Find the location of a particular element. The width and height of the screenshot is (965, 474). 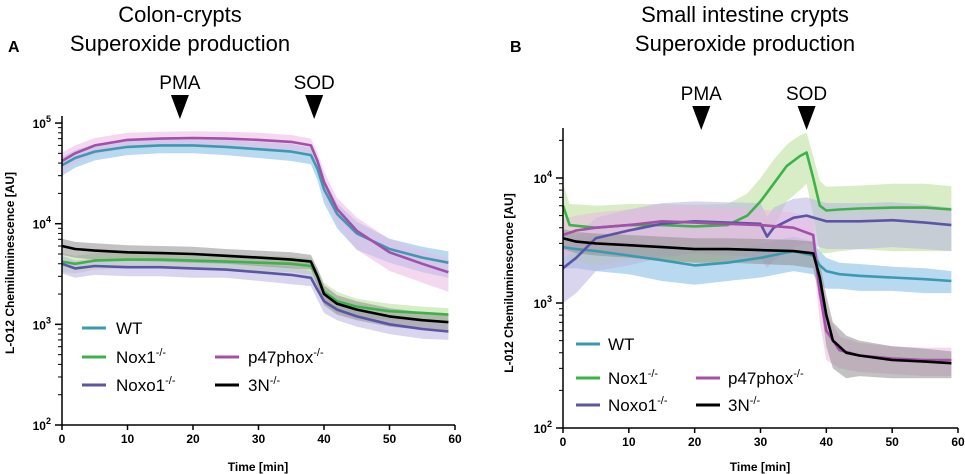

y-tick-label: 10⁵ is located at coordinates (42, 122).